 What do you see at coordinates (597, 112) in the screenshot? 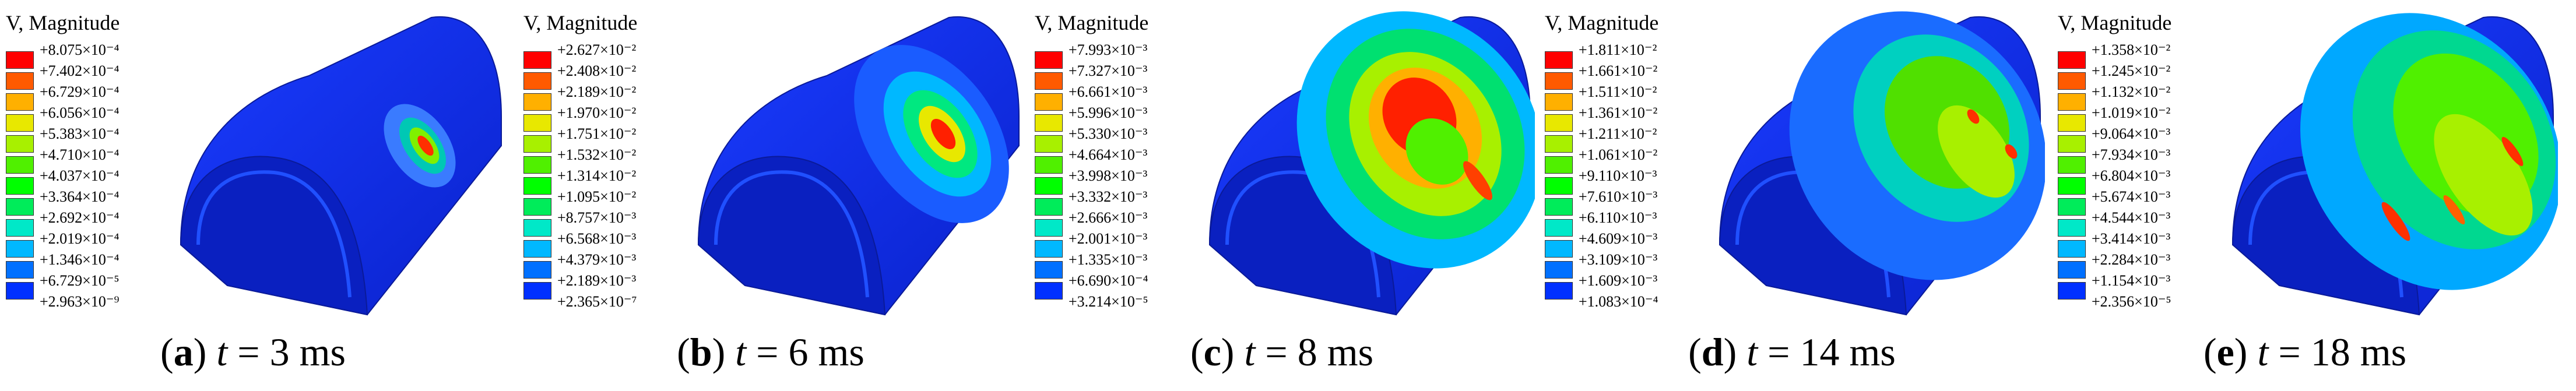
I see `legend-value: +1.970×10⁻²` at bounding box center [597, 112].